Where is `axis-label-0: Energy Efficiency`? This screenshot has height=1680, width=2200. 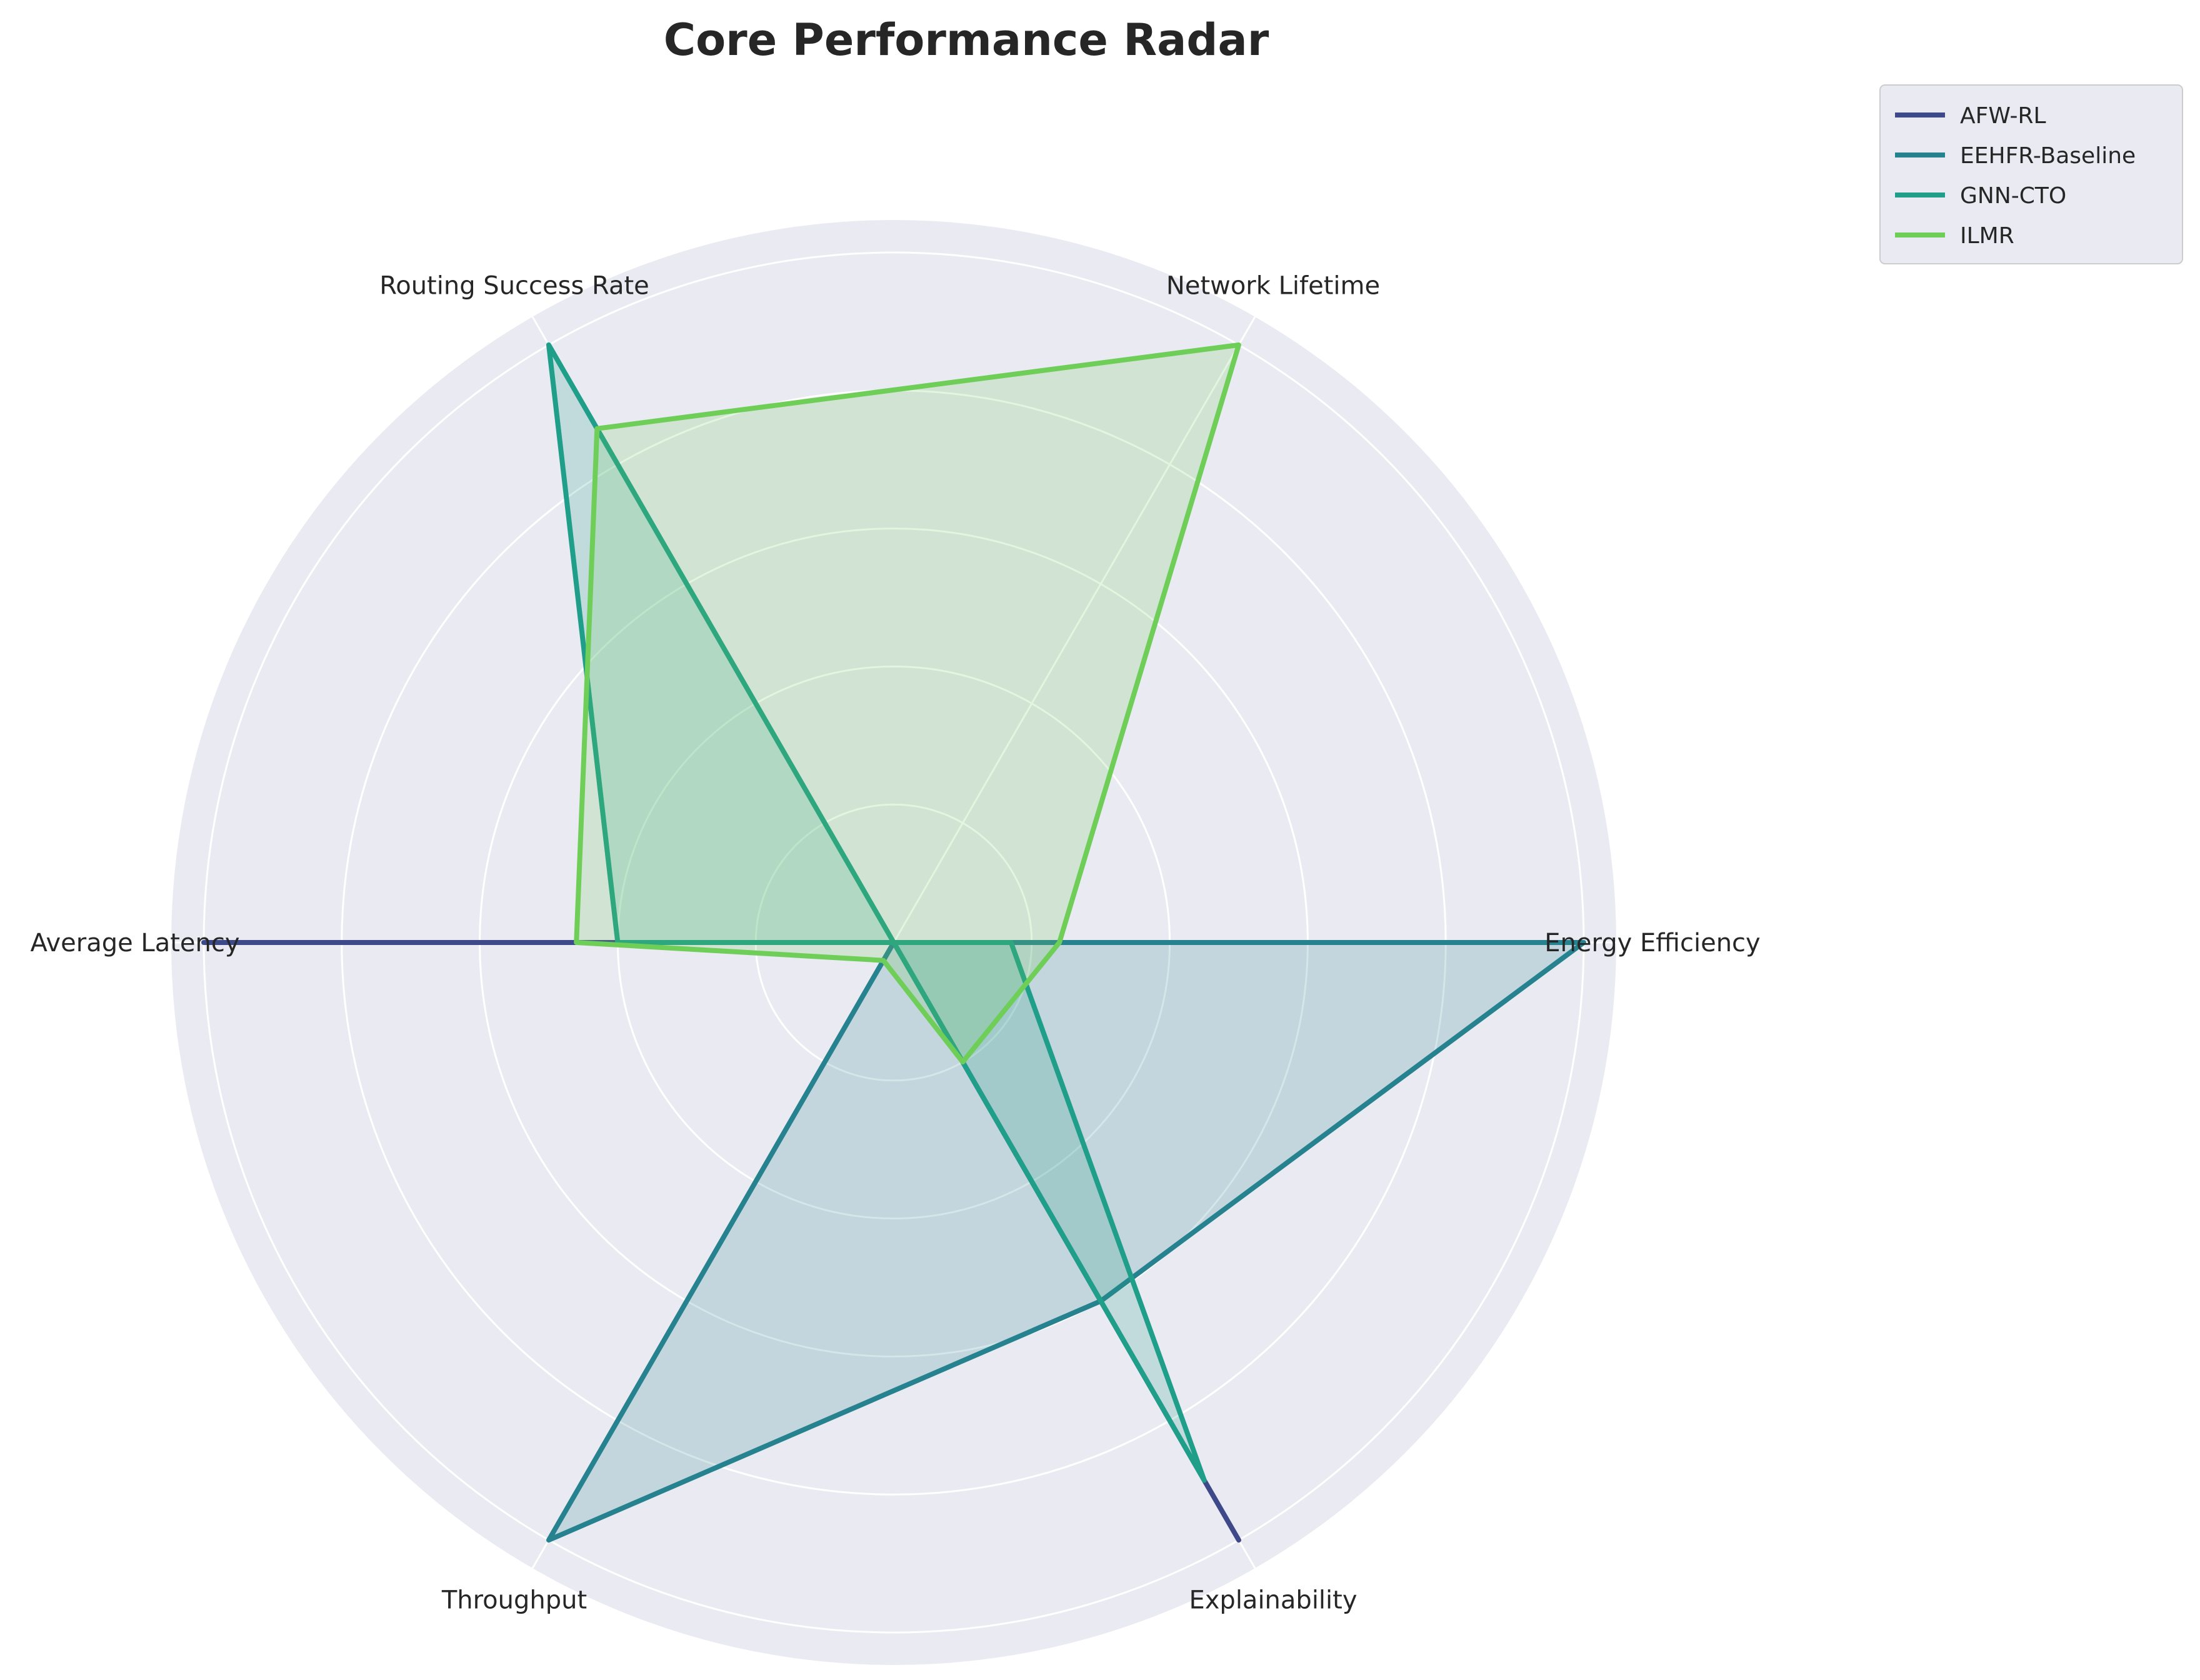
axis-label-0: Energy Efficiency is located at coordinates (1652, 944).